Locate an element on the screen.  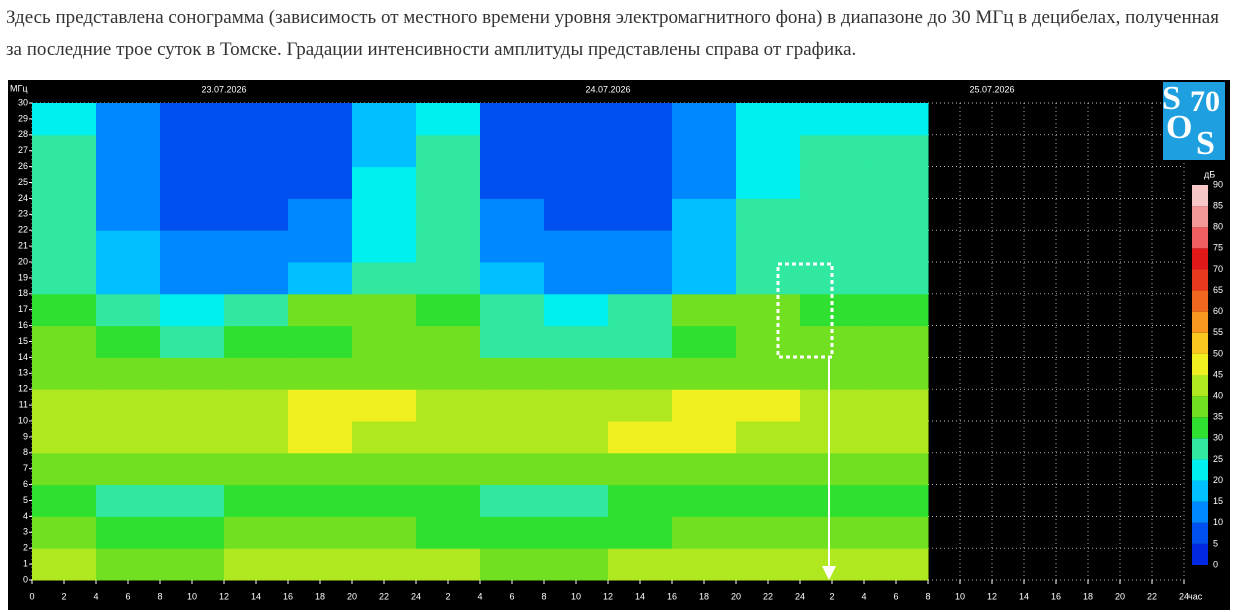
date-label: 23.07.2026 is located at coordinates (223, 89).